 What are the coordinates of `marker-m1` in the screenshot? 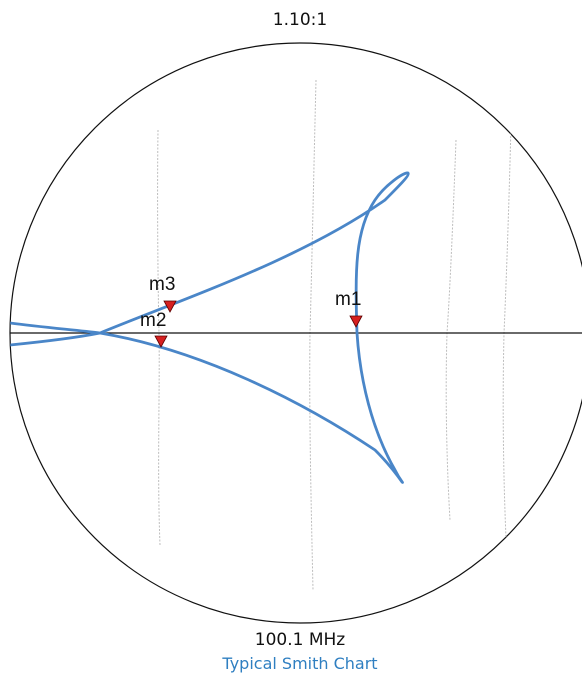 It's located at (356, 321).